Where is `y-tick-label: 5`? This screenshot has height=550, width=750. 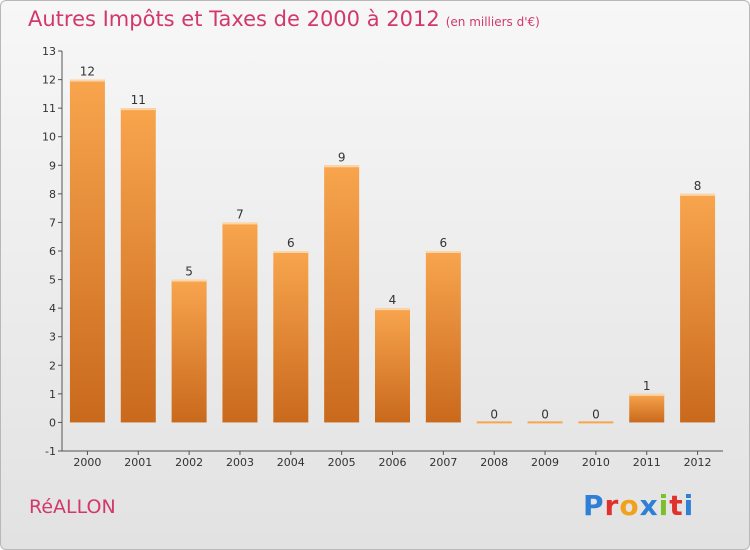 y-tick-label: 5 is located at coordinates (52, 280).